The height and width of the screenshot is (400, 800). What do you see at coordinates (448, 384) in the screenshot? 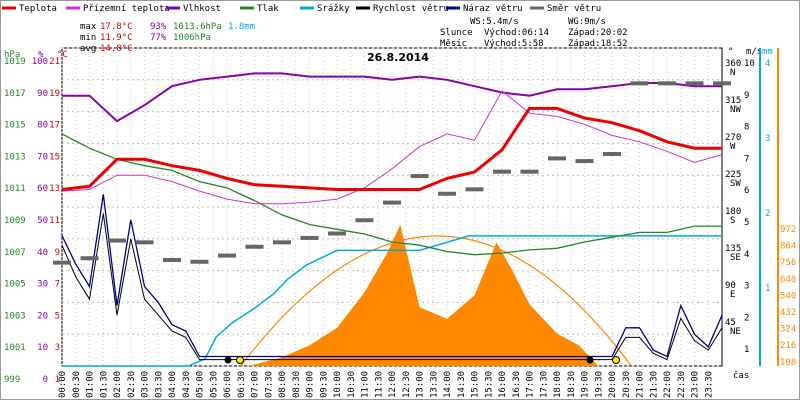
I see `x-tick: 14:00` at bounding box center [448, 384].